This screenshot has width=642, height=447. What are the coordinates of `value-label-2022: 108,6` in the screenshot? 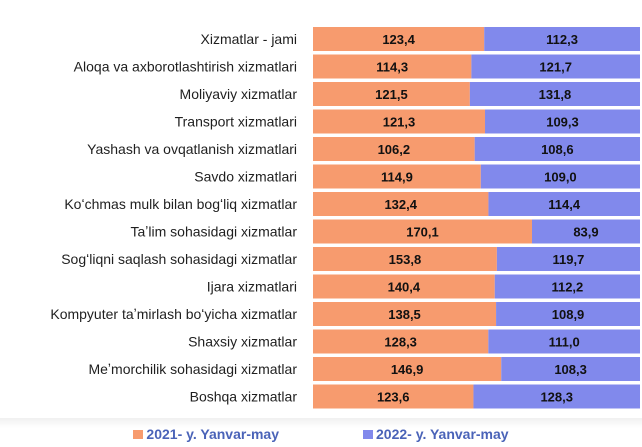 It's located at (557, 149).